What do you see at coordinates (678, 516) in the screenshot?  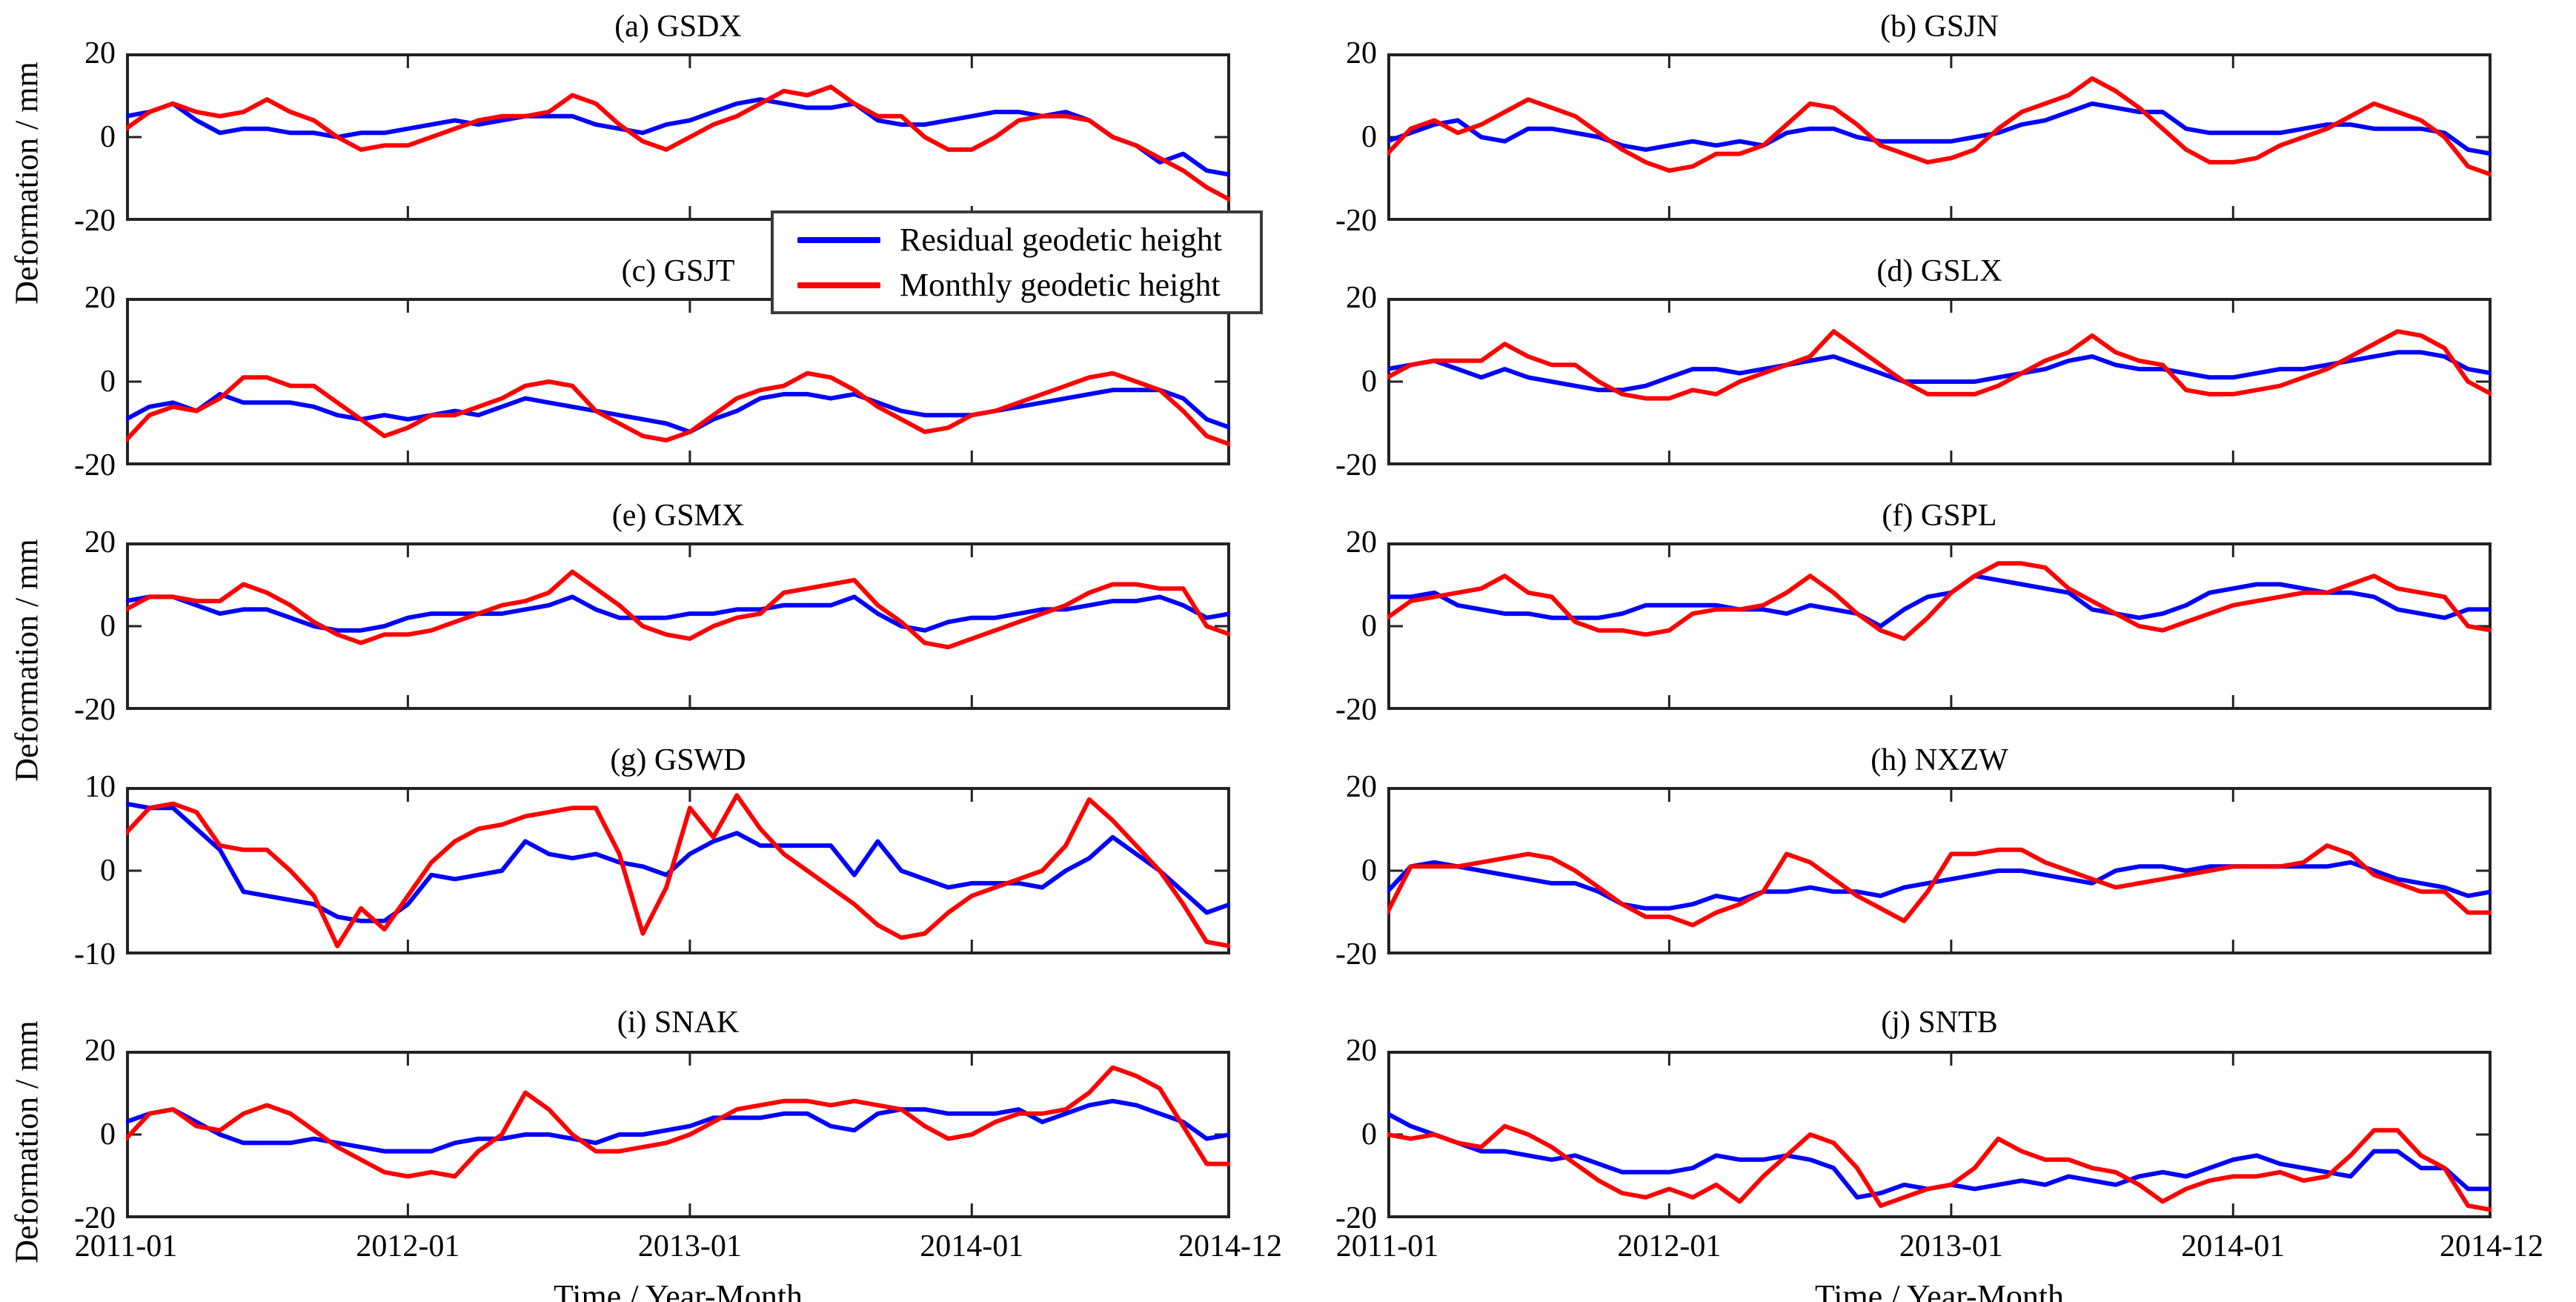 I see `subplot-title: (e) GSMX` at bounding box center [678, 516].